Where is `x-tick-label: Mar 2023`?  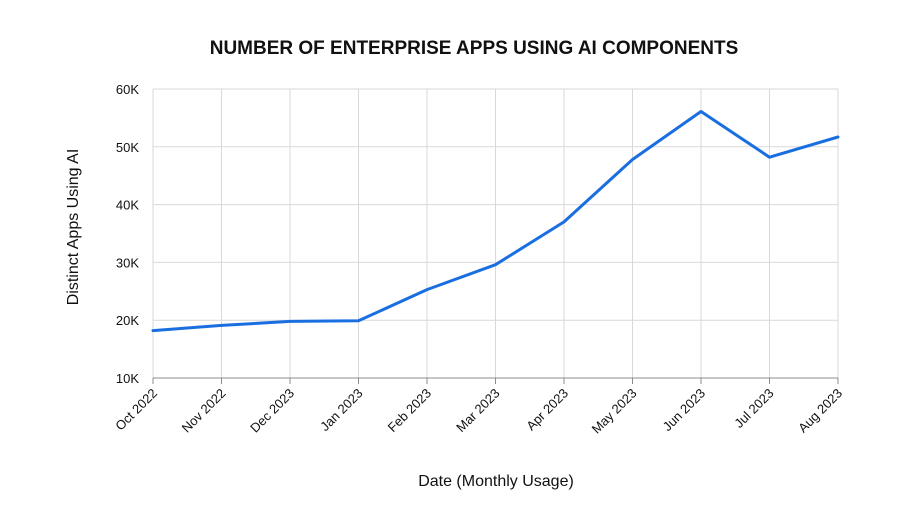 x-tick-label: Mar 2023 is located at coordinates (477, 410).